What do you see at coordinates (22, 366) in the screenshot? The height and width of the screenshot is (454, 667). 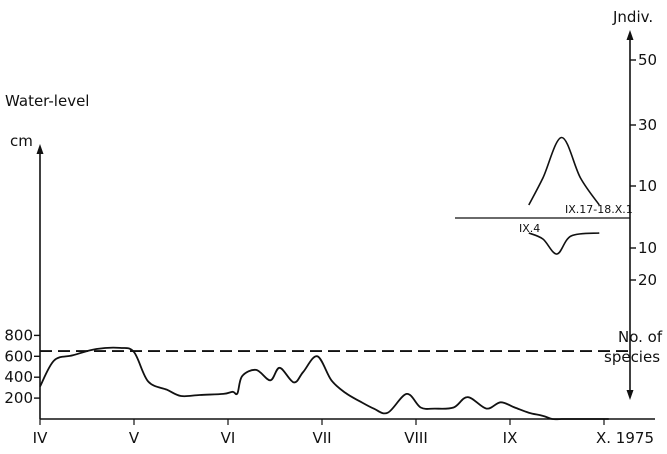 I see `left-ticks: 200 400 600 800` at bounding box center [22, 366].